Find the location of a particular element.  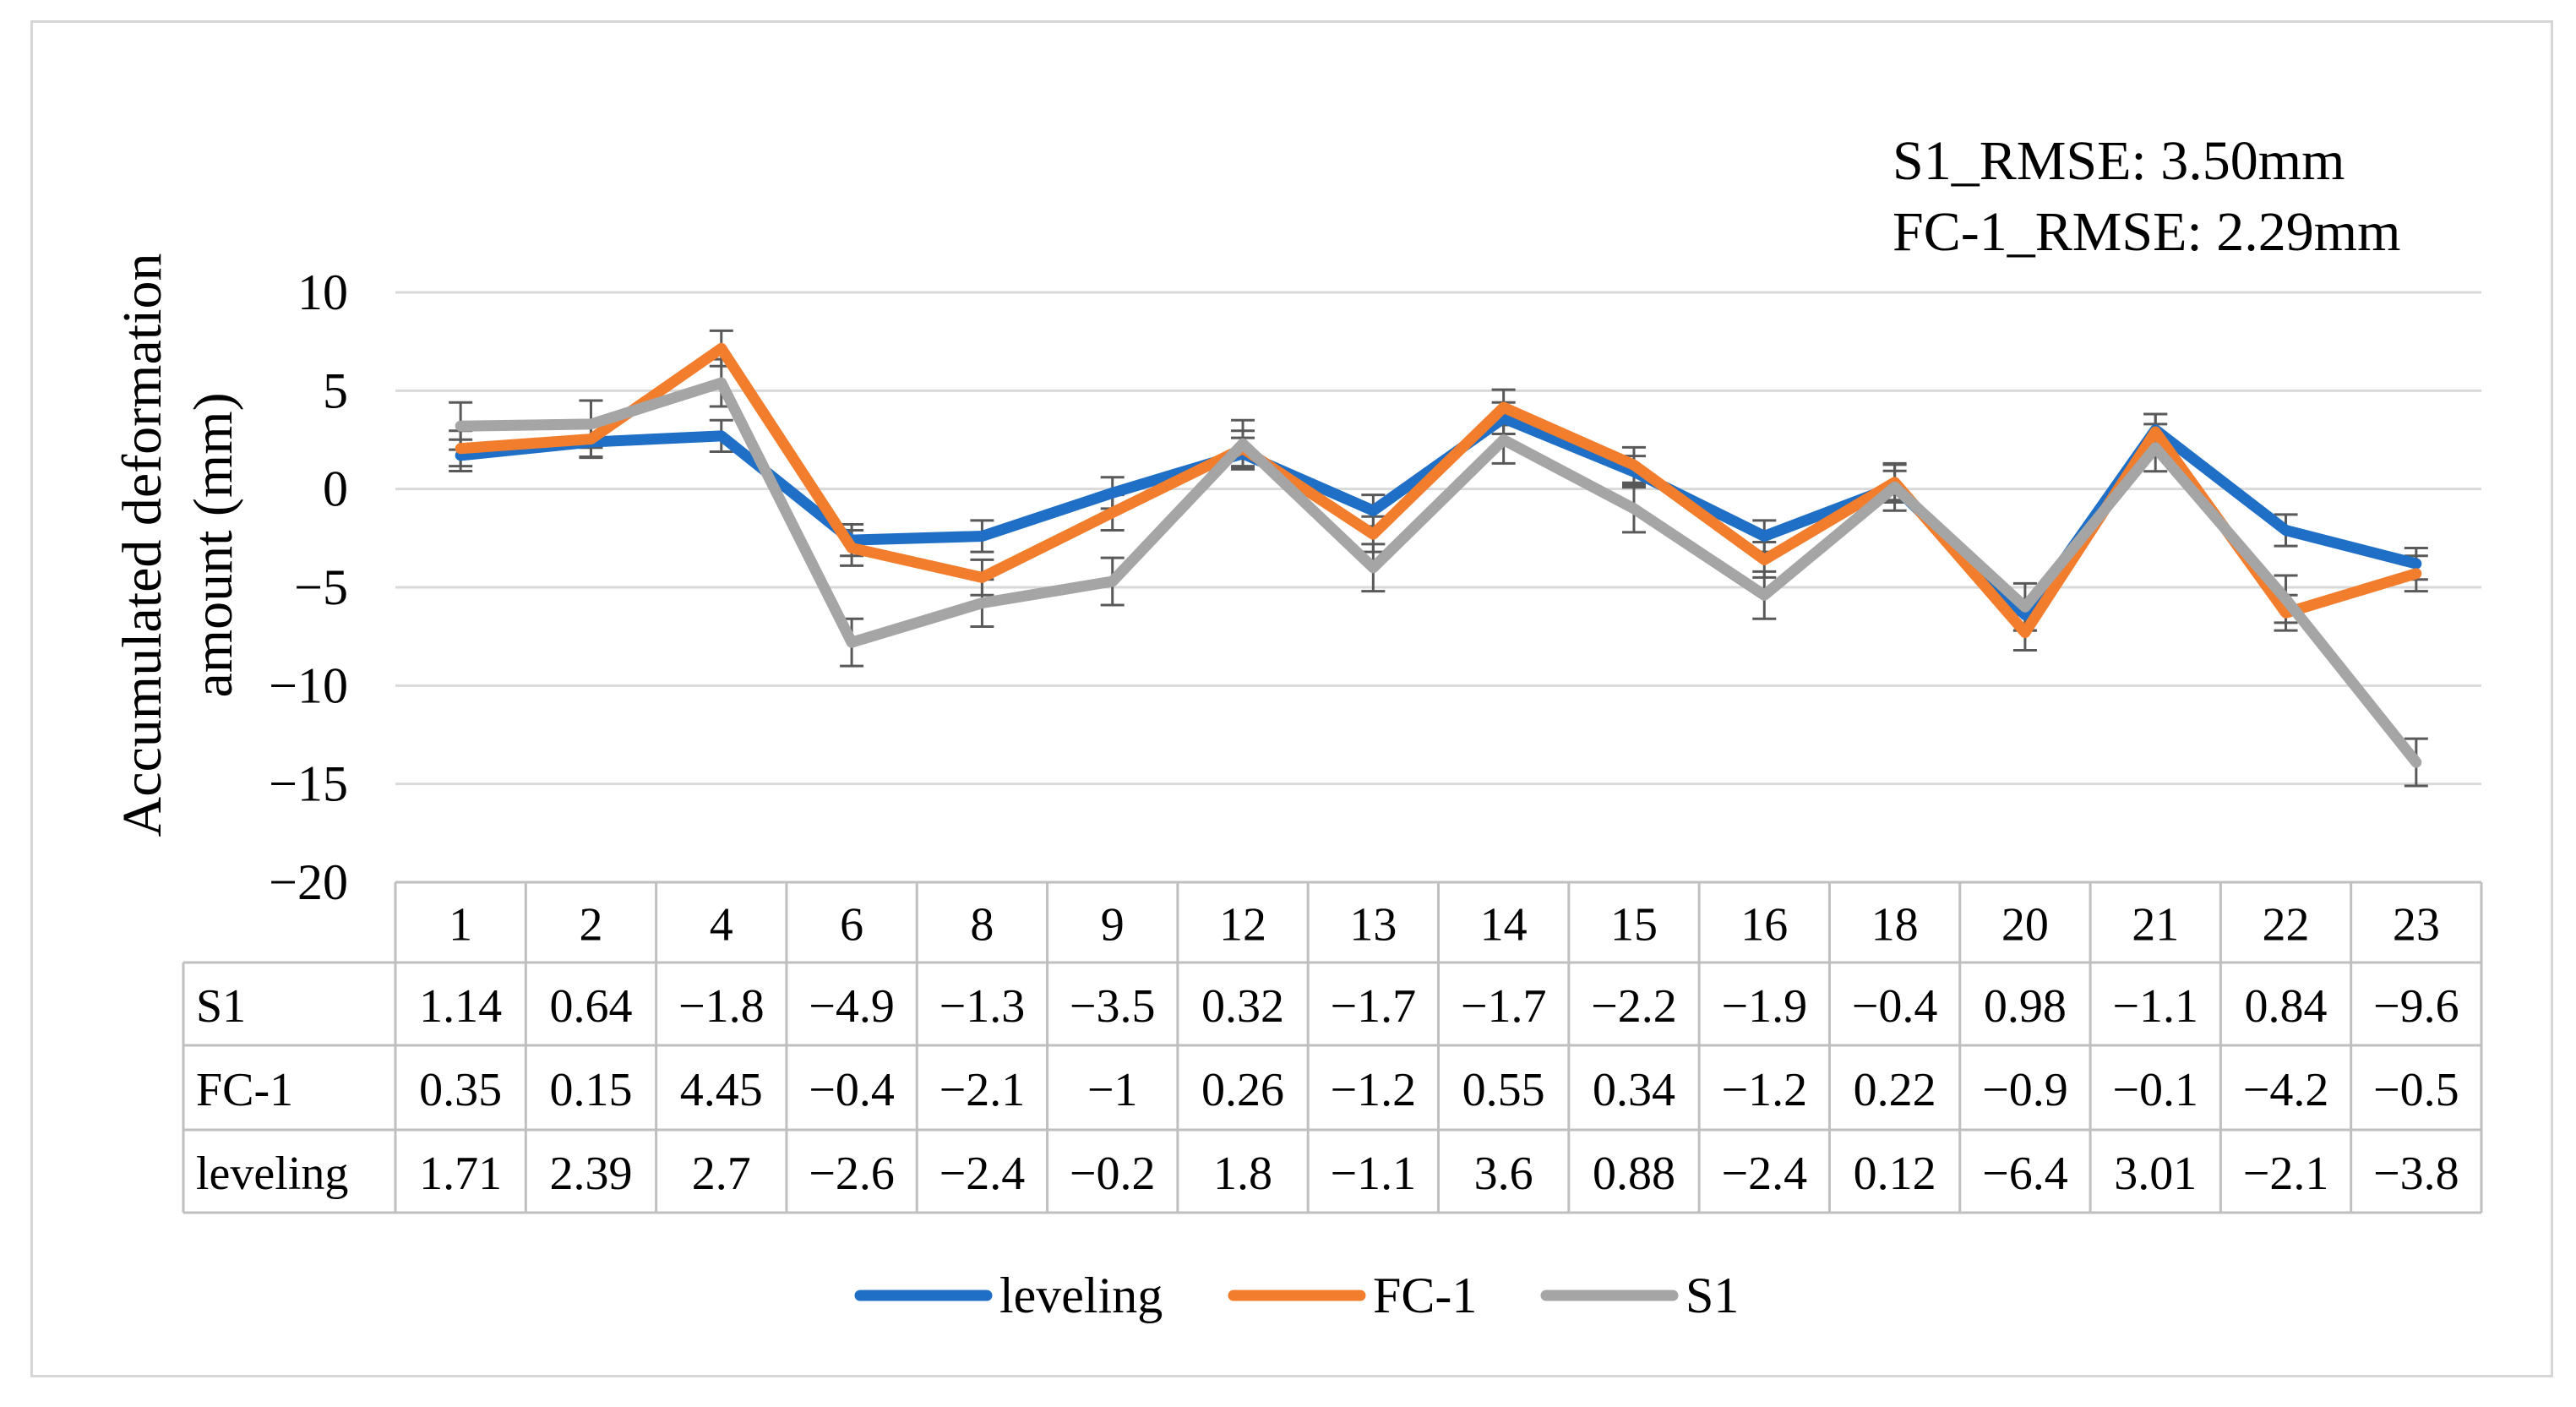

table-cell: 1.8 is located at coordinates (1242, 1174).